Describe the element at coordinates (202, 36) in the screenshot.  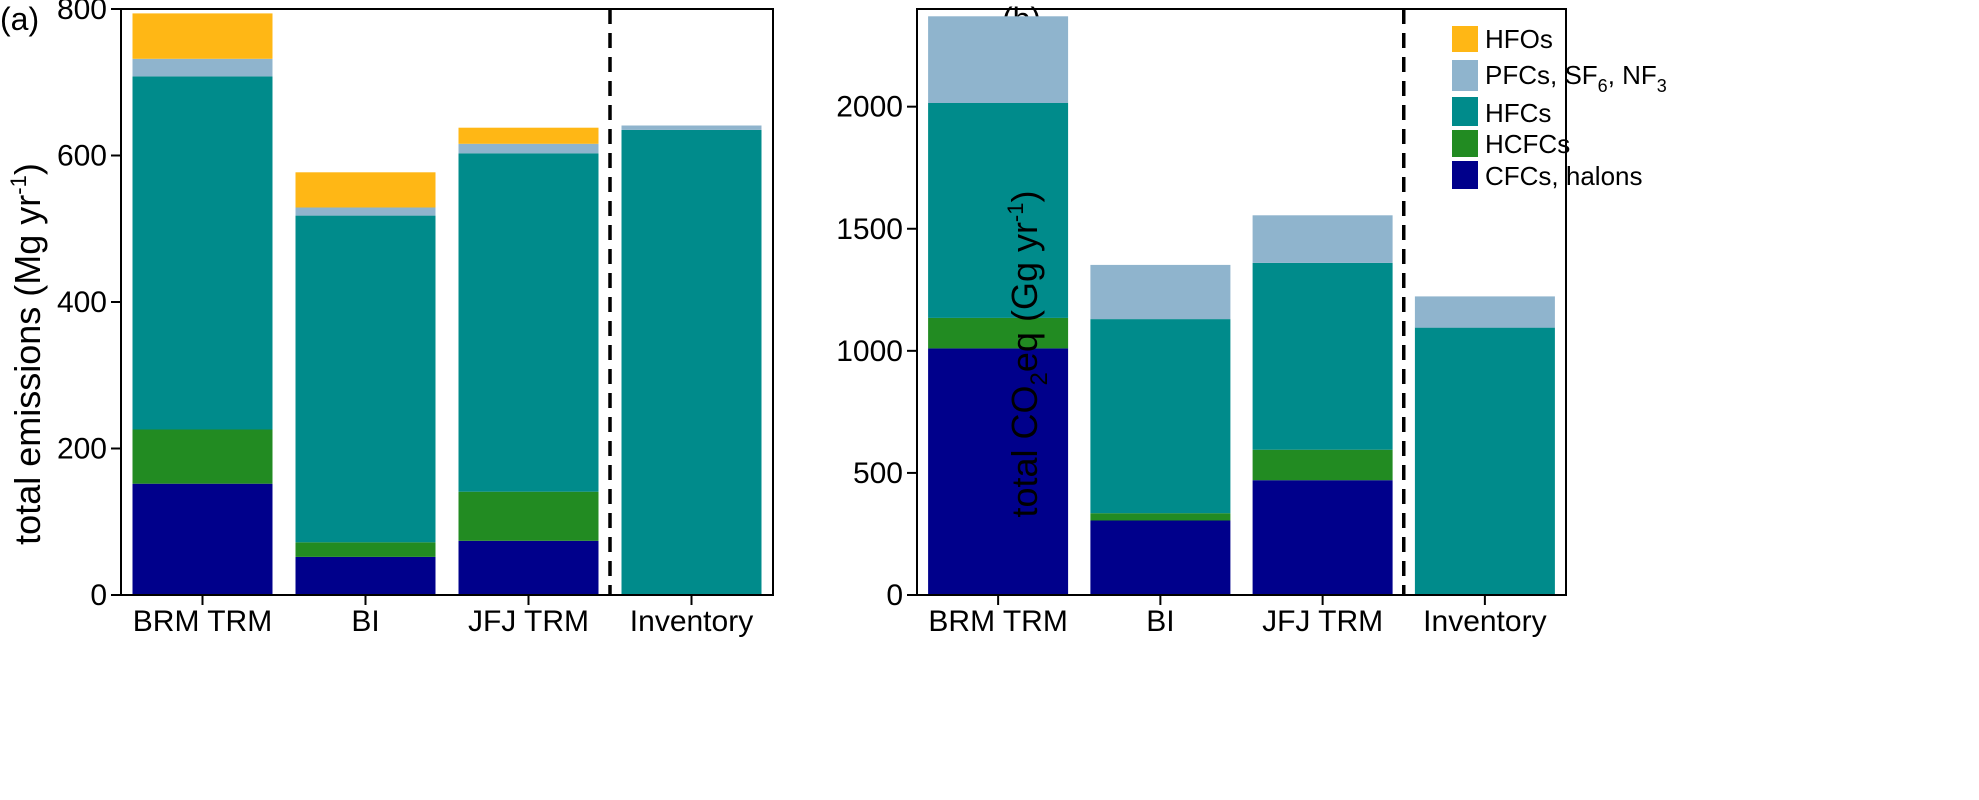
I see `bar-a-brm-trm-hfos` at that location.